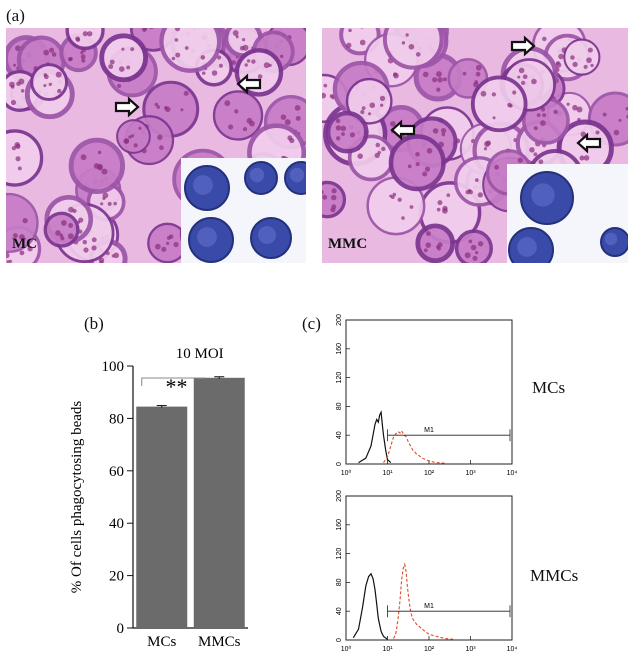 This screenshot has height=661, width=631. What do you see at coordinates (387, 473) in the screenshot?
I see `x-tick-label: 10¹` at bounding box center [387, 473].